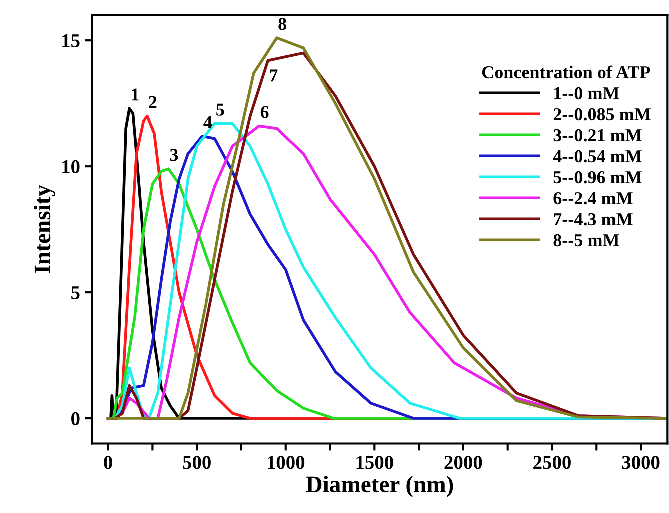 The image size is (669, 513). What do you see at coordinates (286, 463) in the screenshot?
I see `x-tick-label: 1000` at bounding box center [286, 463].